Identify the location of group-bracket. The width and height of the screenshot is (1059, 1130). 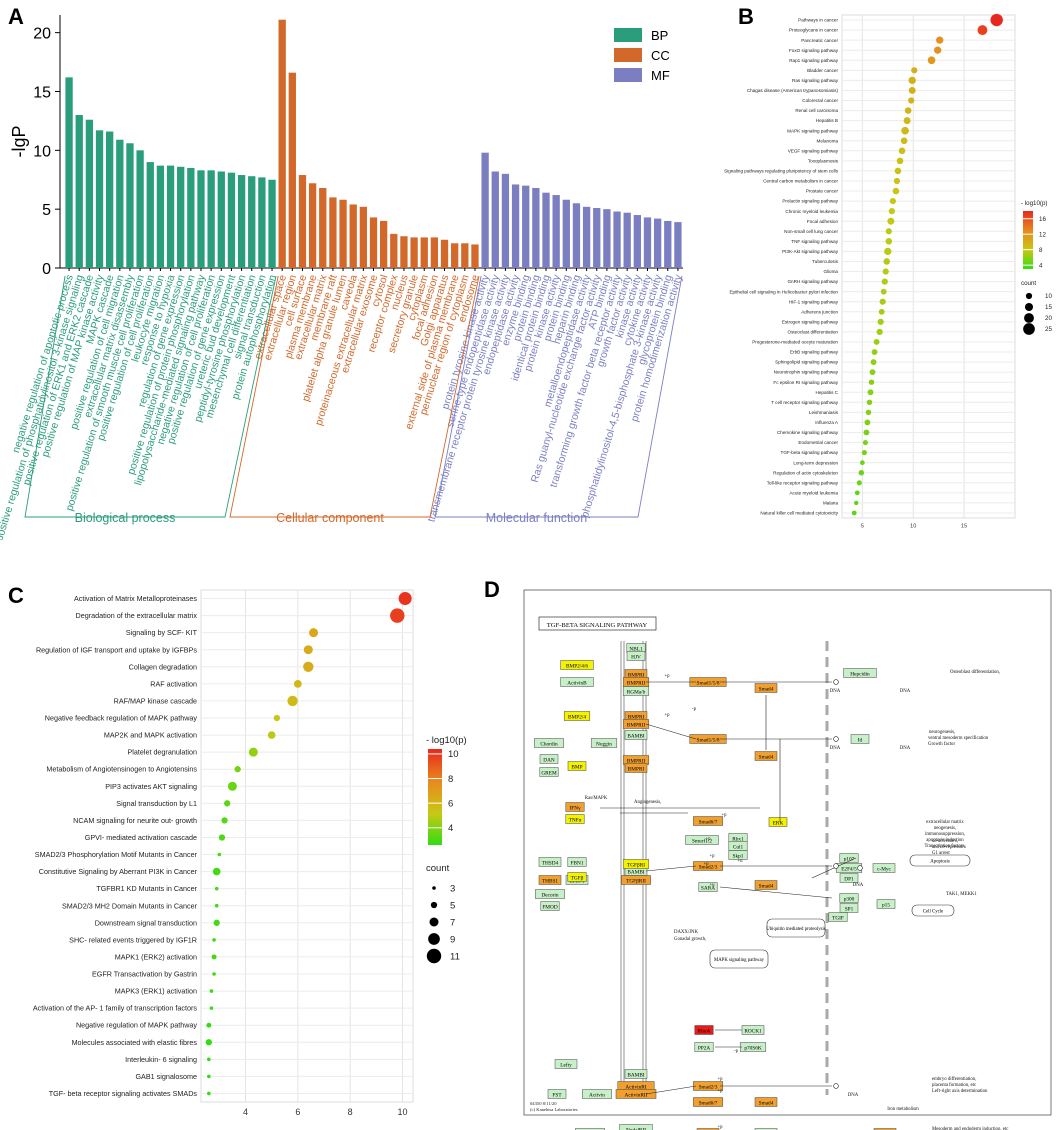
(558, 396).